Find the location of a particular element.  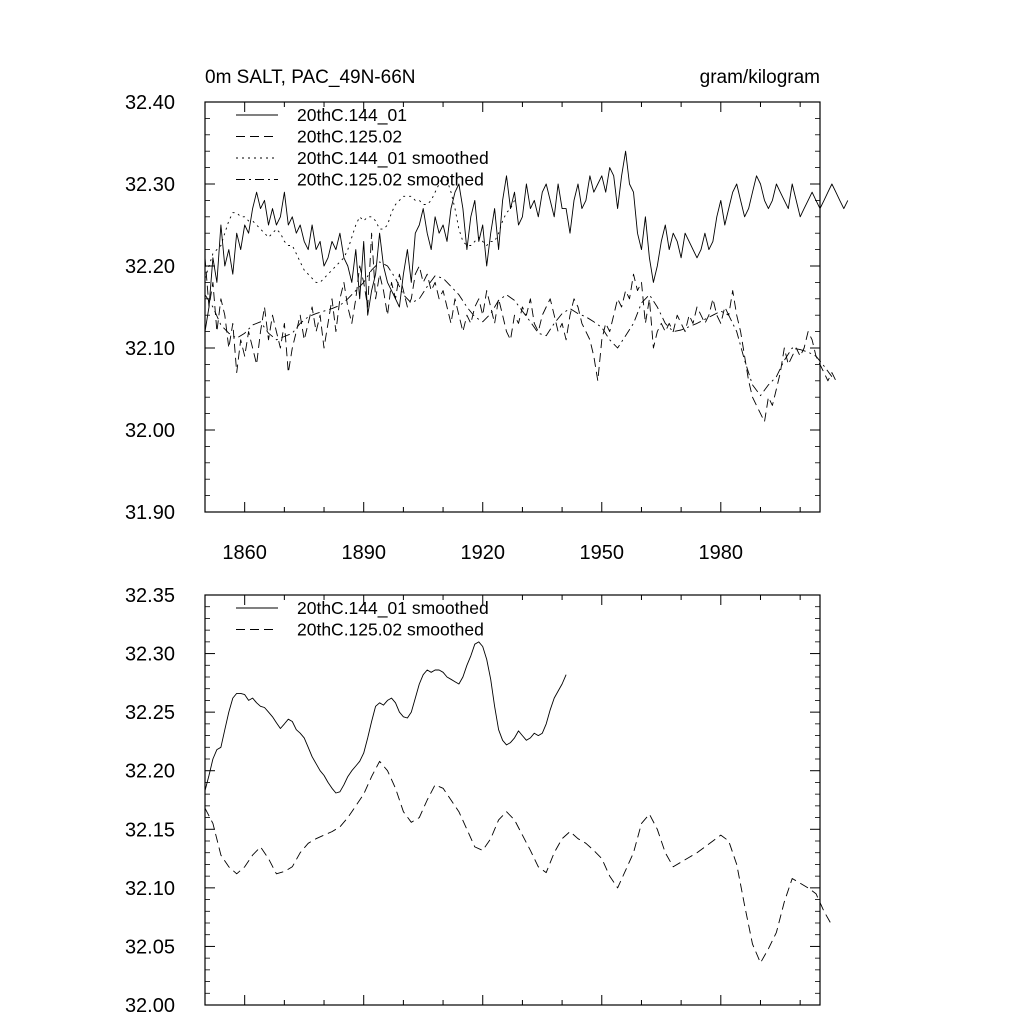

y-tick-label: 31.90 is located at coordinates (150, 513).